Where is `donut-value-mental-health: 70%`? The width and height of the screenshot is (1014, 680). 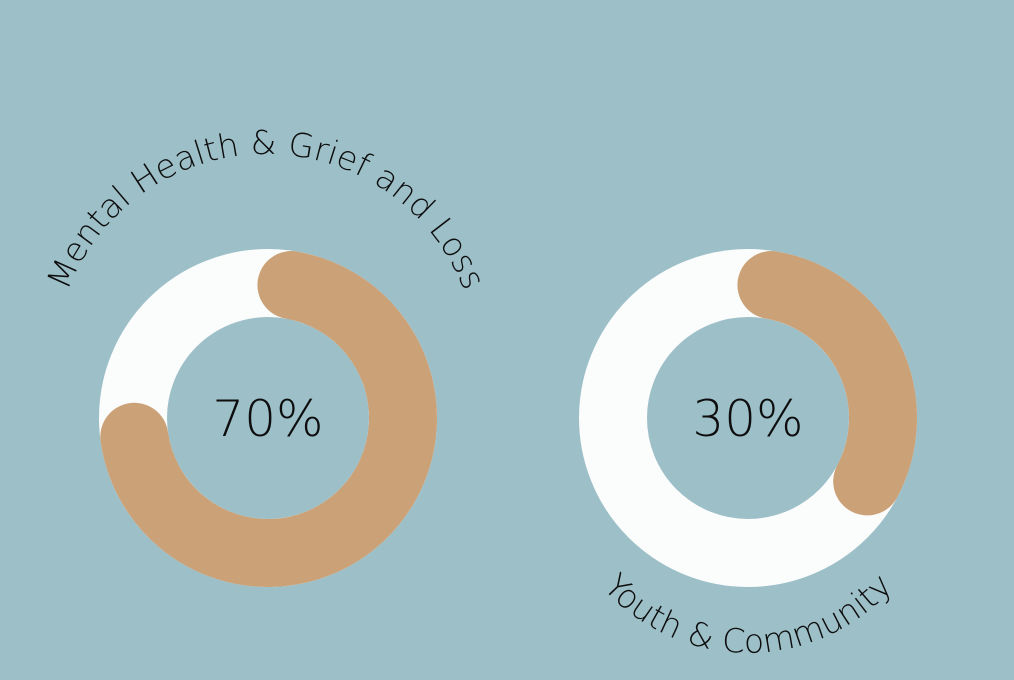
donut-value-mental-health: 70% is located at coordinates (267, 419).